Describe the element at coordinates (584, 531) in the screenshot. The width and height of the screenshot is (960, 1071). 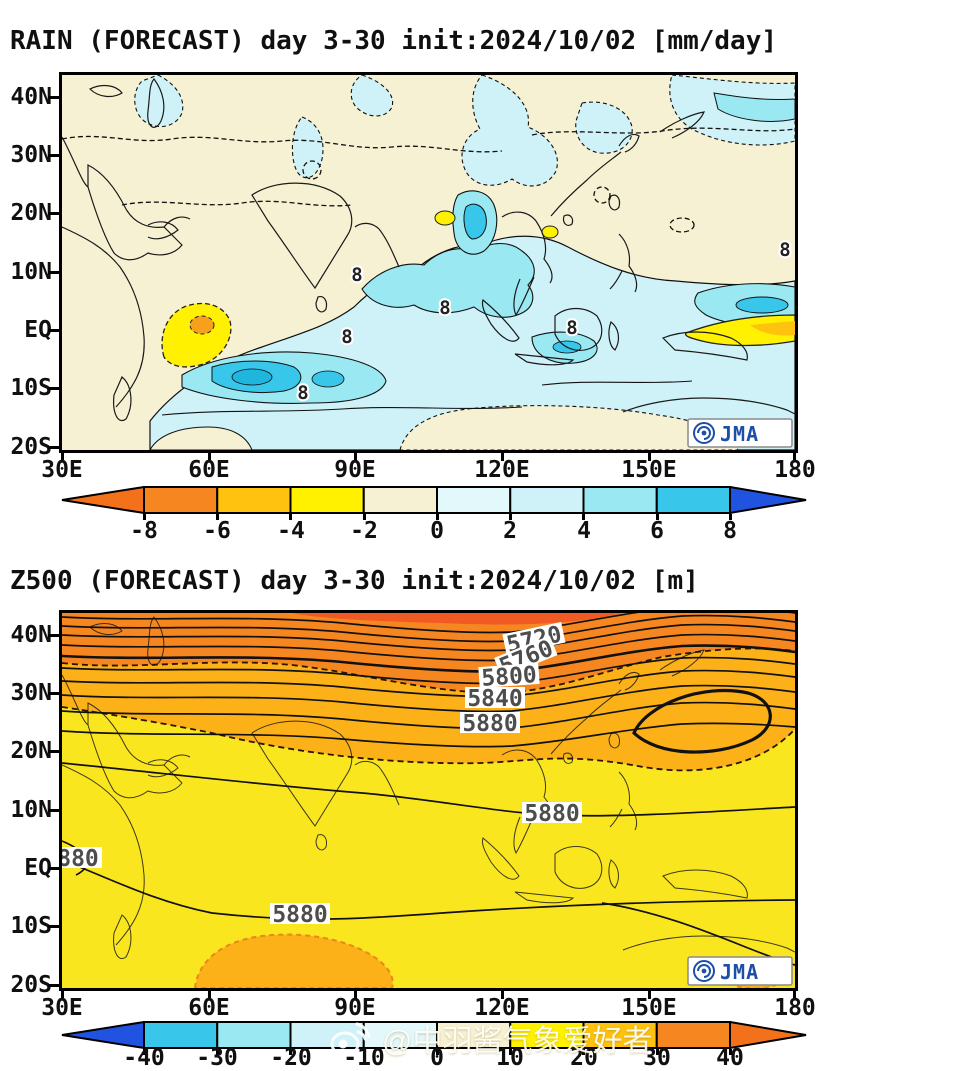
I see `colorbar-label: 4` at that location.